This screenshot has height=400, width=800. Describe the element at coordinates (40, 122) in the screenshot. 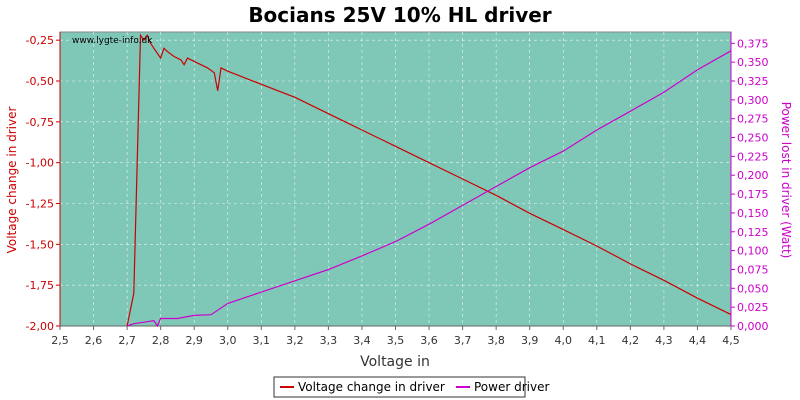

I see `y-left-tick-label: -0,75` at that location.